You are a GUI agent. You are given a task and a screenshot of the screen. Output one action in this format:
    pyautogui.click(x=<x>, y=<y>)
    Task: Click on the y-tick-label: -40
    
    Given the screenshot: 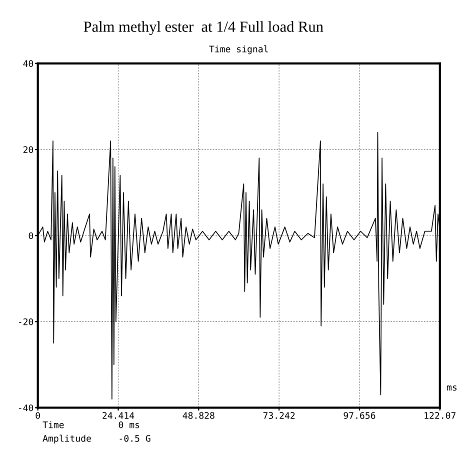 What is the action you would take?
    pyautogui.click(x=26, y=408)
    